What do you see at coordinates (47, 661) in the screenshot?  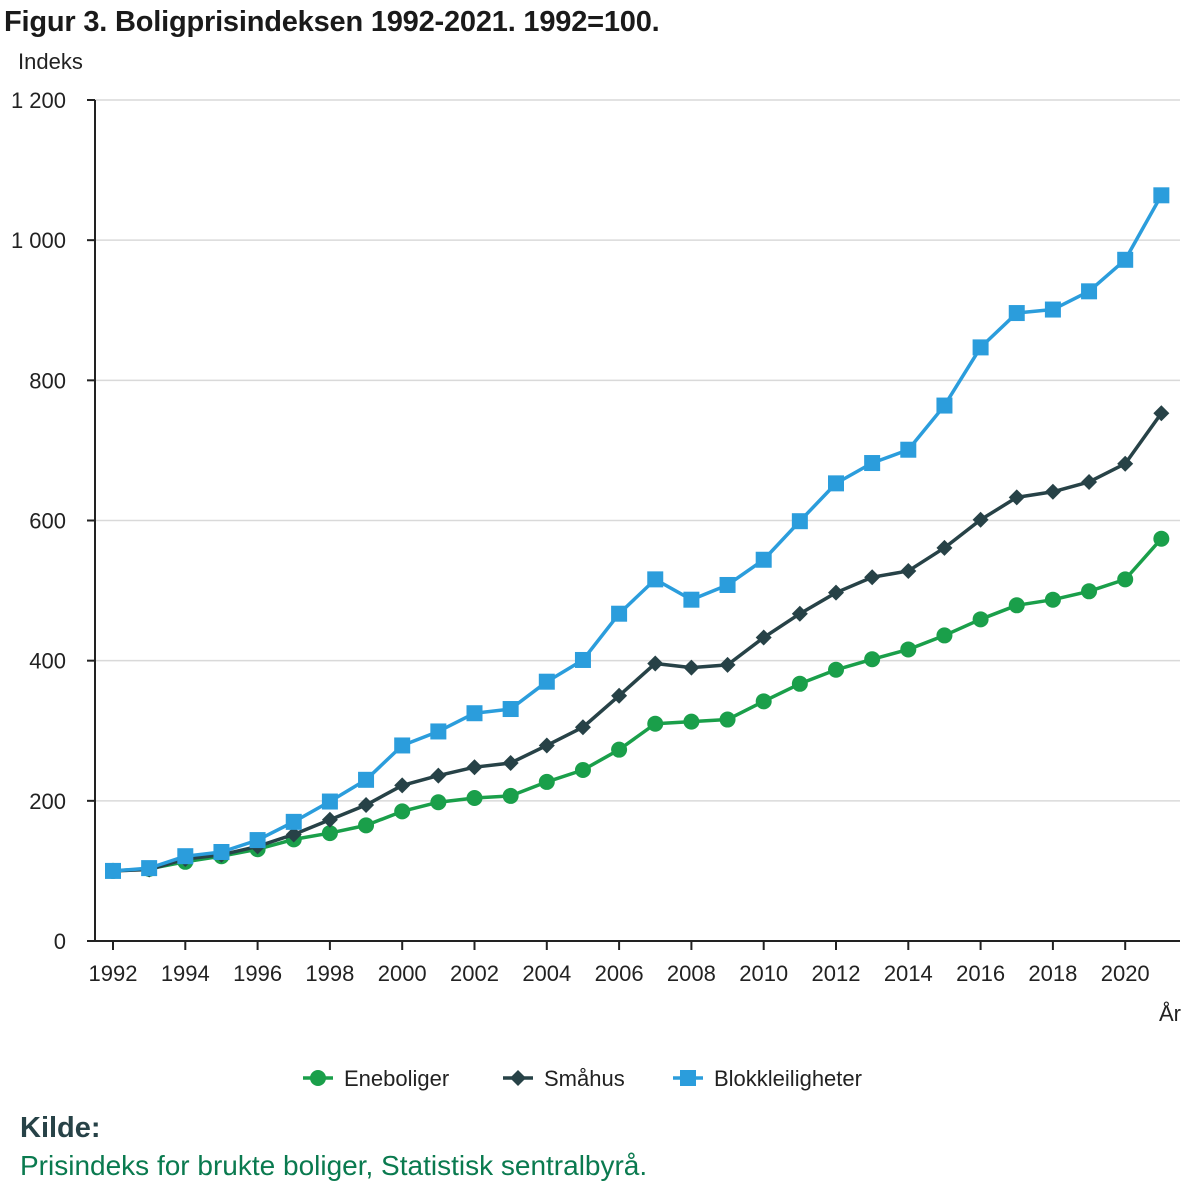 I see `y-tick-label: 400` at bounding box center [47, 661].